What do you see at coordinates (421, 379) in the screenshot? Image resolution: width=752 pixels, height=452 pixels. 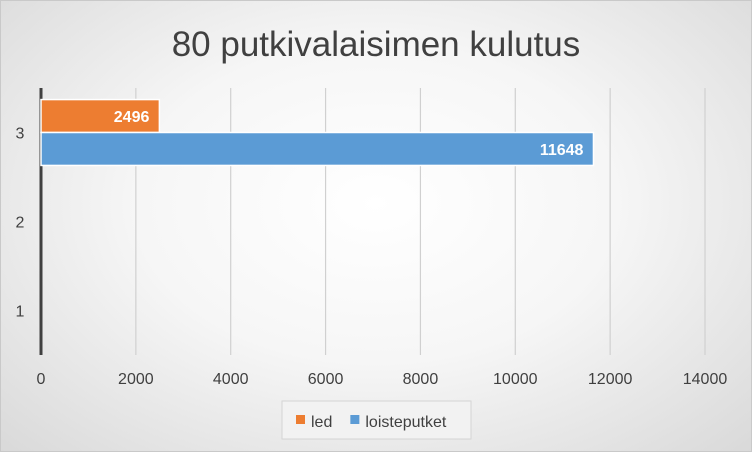 I see `x-tick-label: 8000` at bounding box center [421, 379].